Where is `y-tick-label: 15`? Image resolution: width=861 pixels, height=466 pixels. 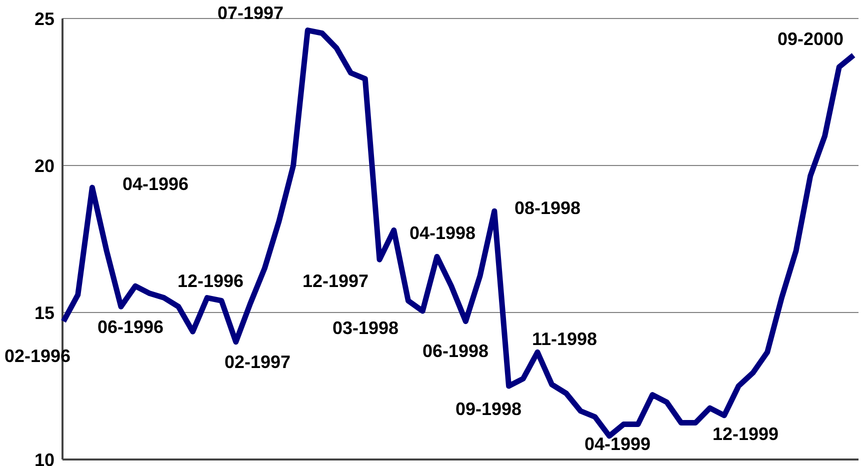 y-tick-label: 15 is located at coordinates (44, 313).